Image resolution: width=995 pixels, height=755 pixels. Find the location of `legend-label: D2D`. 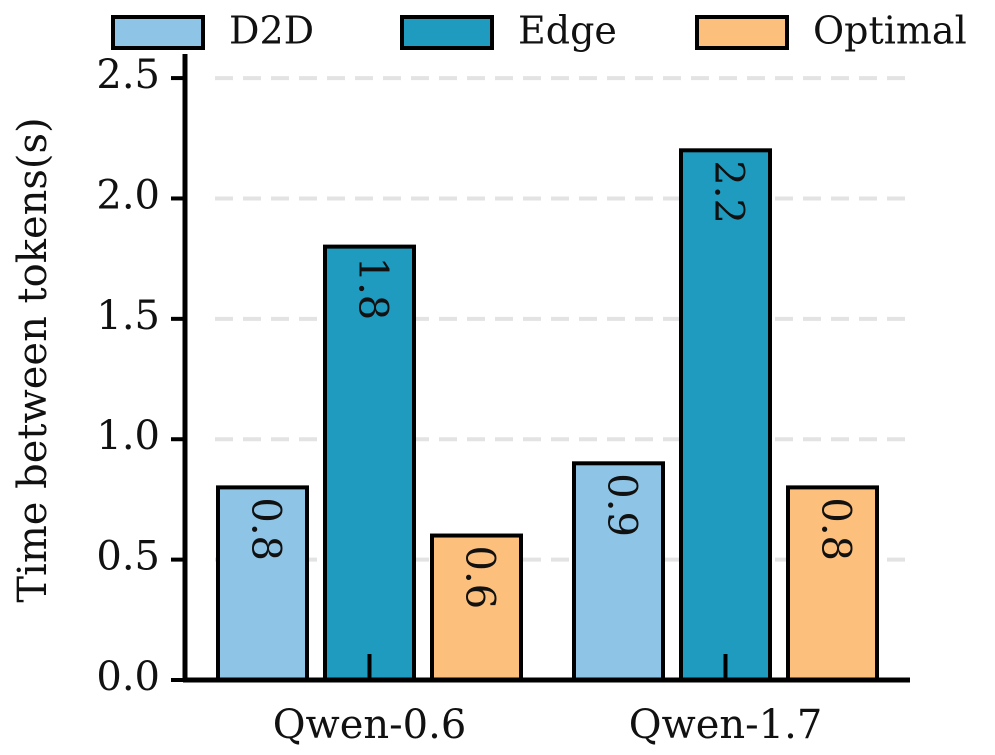

legend-label: D2D is located at coordinates (271, 31).